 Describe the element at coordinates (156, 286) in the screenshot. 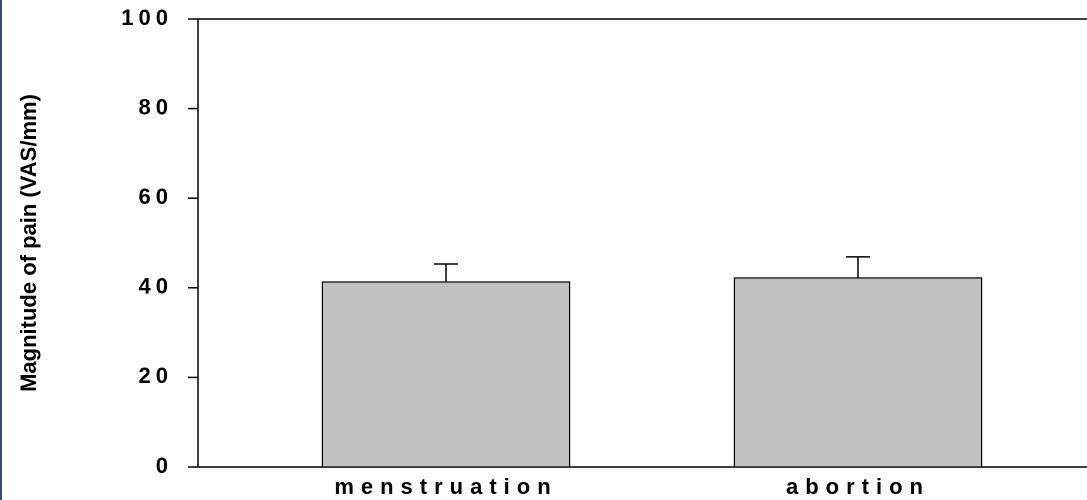

I see `y-tick-label: 40` at that location.